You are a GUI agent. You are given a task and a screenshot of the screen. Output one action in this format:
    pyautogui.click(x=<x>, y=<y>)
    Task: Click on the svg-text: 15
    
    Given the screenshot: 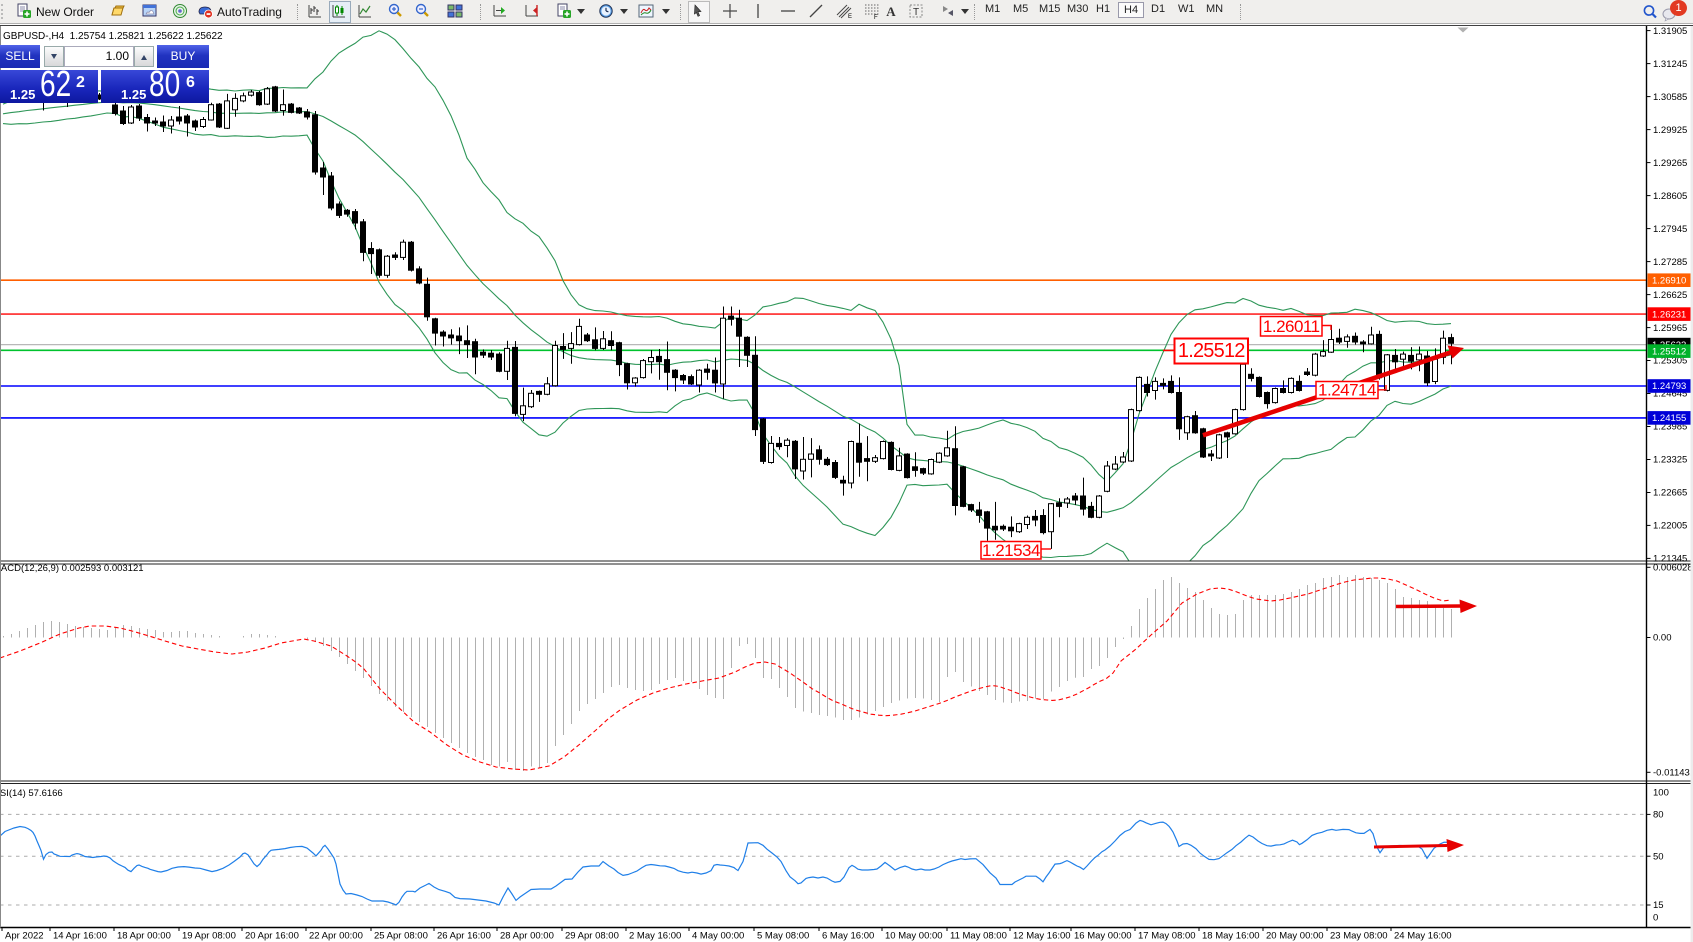 What is the action you would take?
    pyautogui.click(x=1658, y=905)
    